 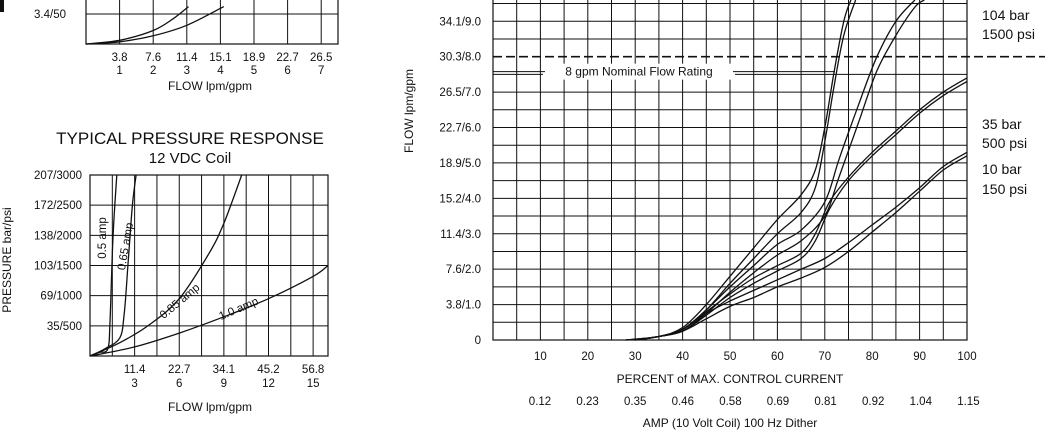 I want to click on chart3-y-tick: 11.4/3.0, so click(x=460, y=235).